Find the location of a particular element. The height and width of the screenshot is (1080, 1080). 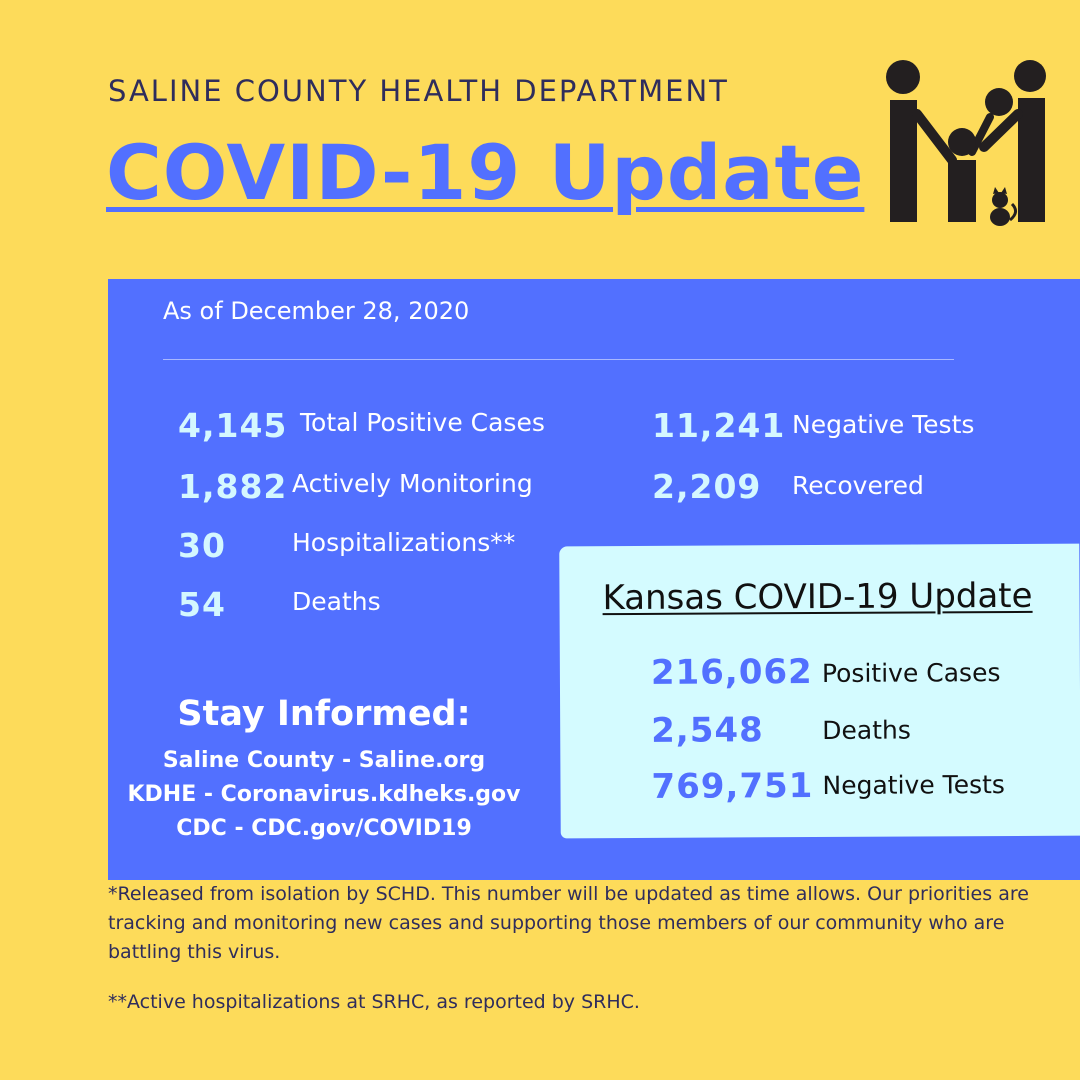

kansas-deaths-value: 2,548 is located at coordinates (707, 730).